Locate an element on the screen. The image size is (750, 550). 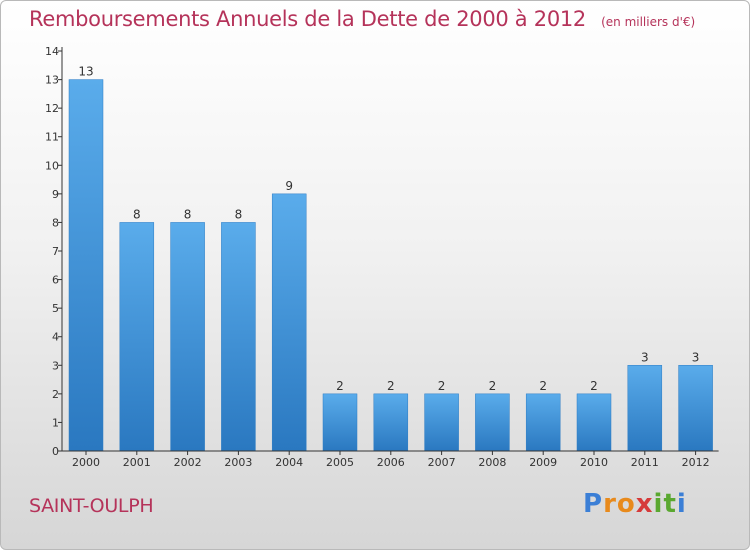
data-label-2001: 8 is located at coordinates (137, 214).